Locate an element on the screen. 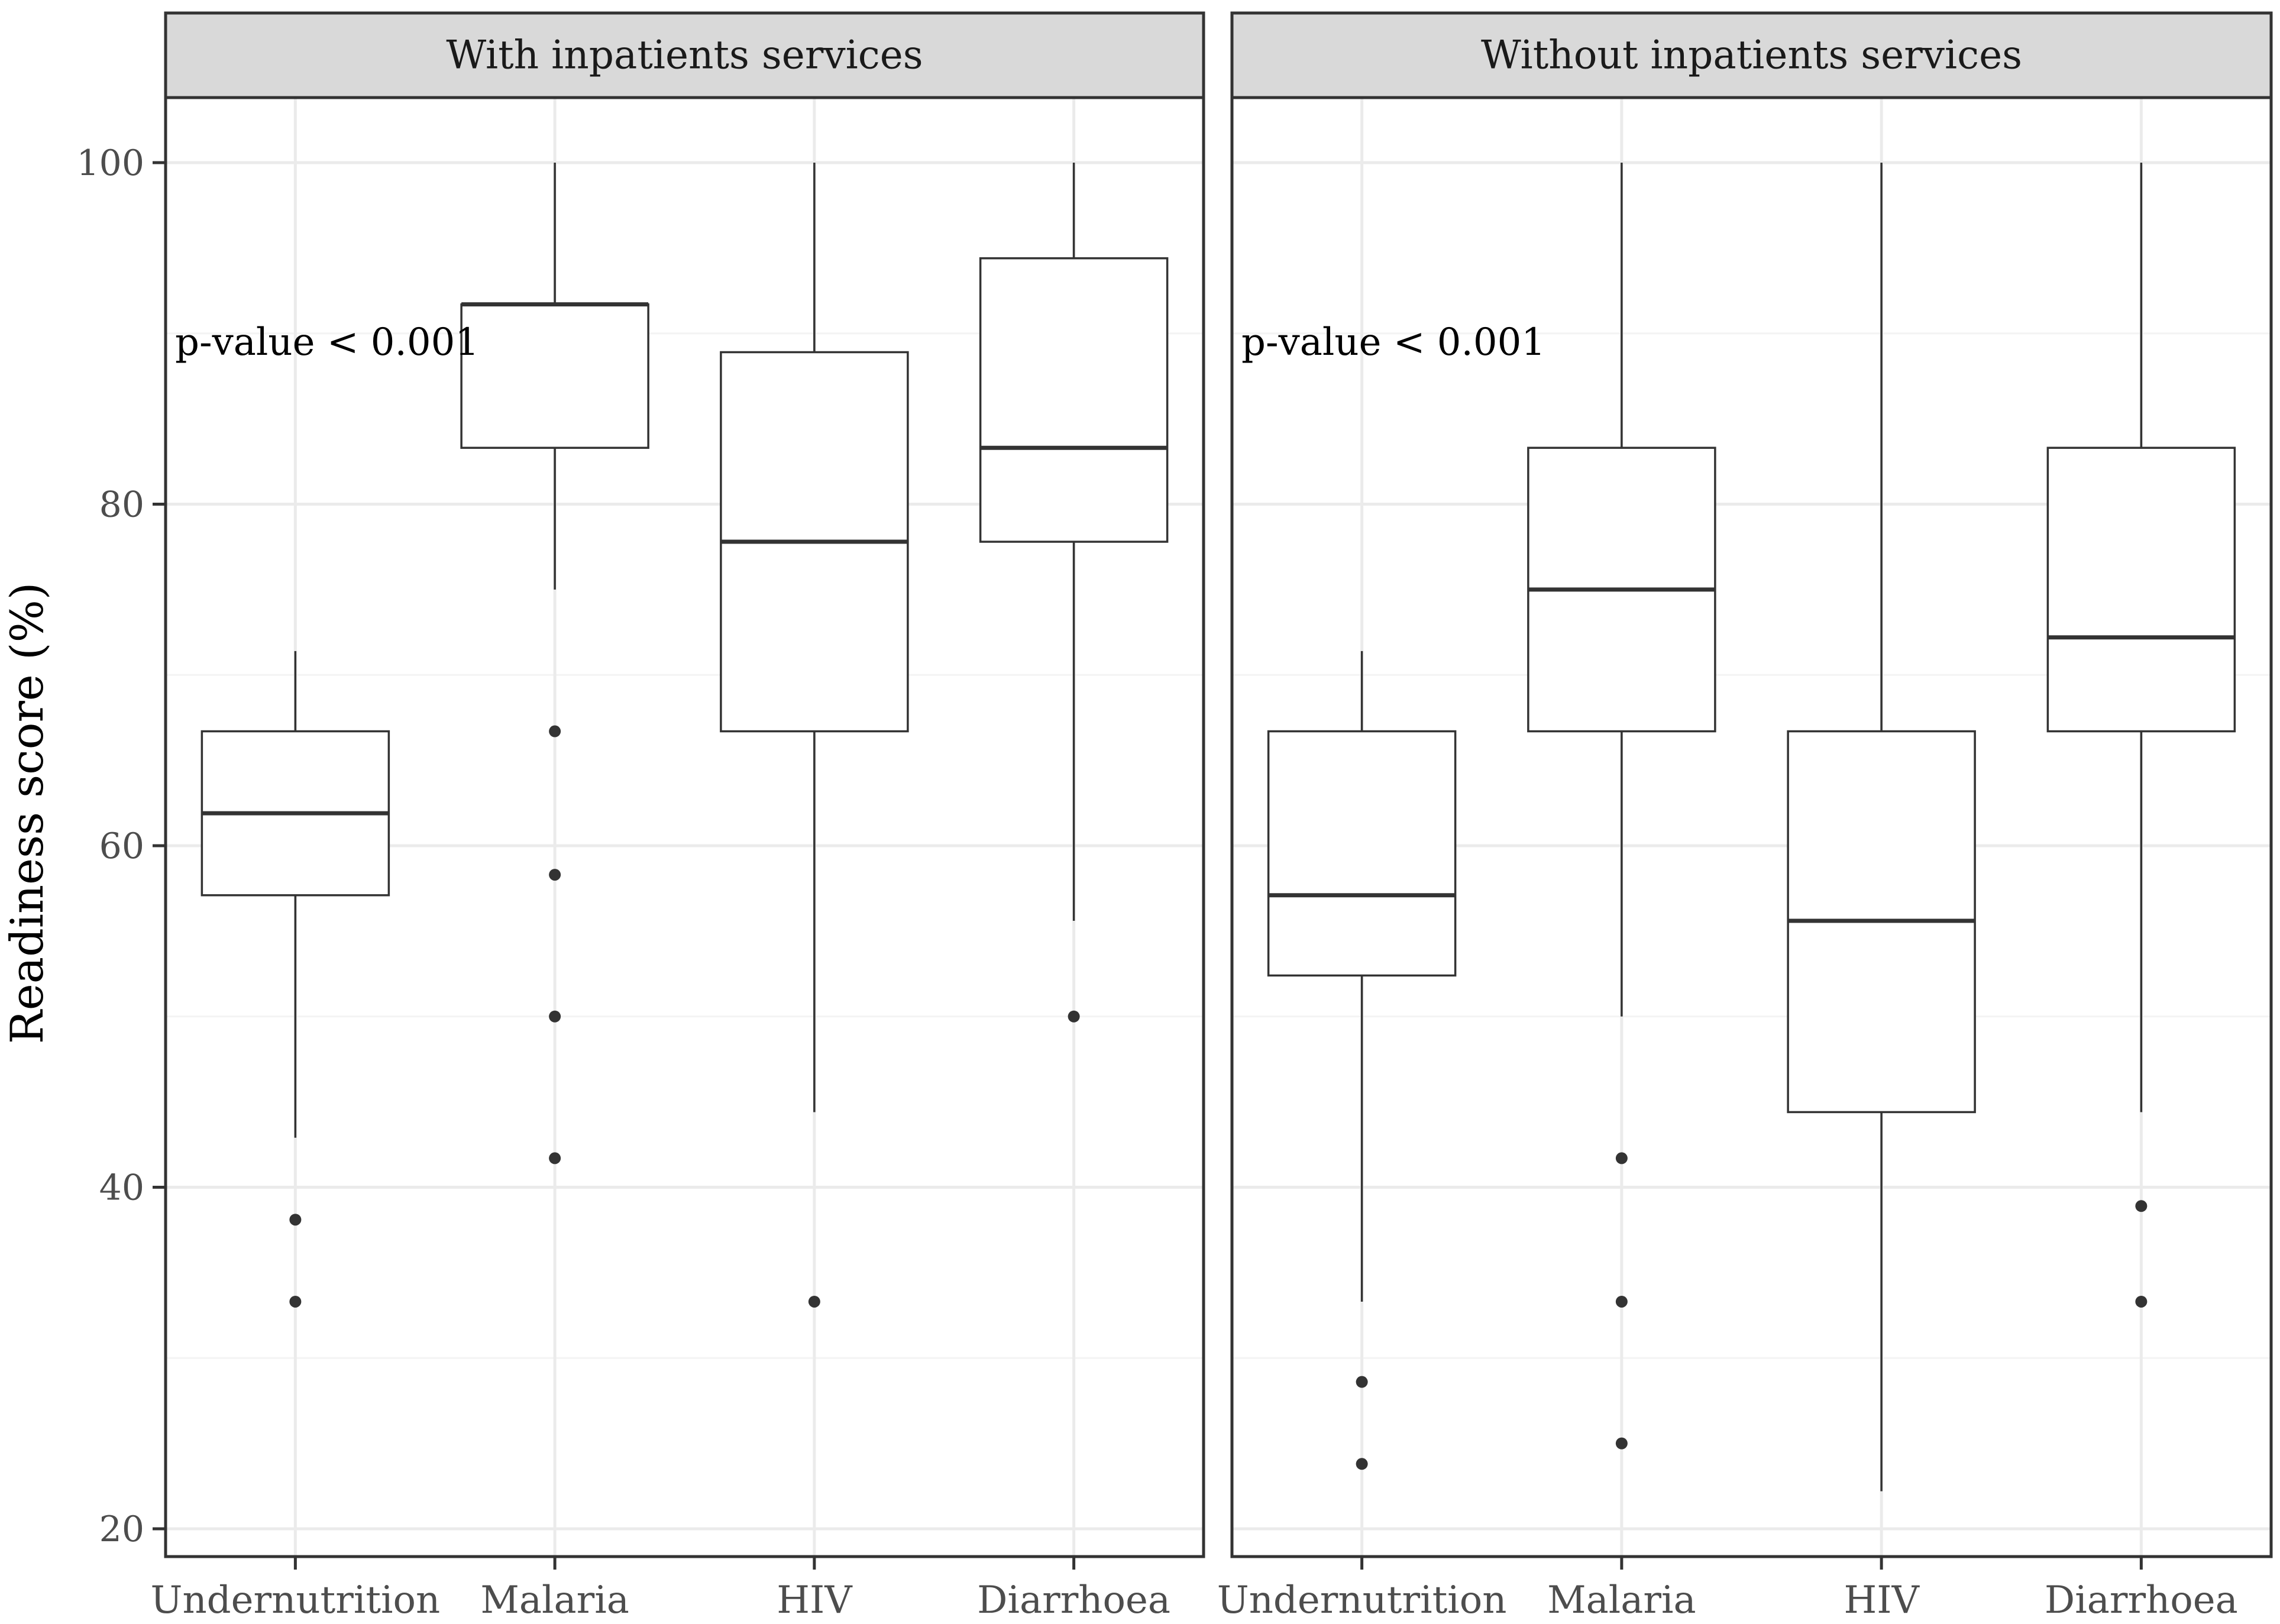  y-tick-label: 100 is located at coordinates (110, 164).